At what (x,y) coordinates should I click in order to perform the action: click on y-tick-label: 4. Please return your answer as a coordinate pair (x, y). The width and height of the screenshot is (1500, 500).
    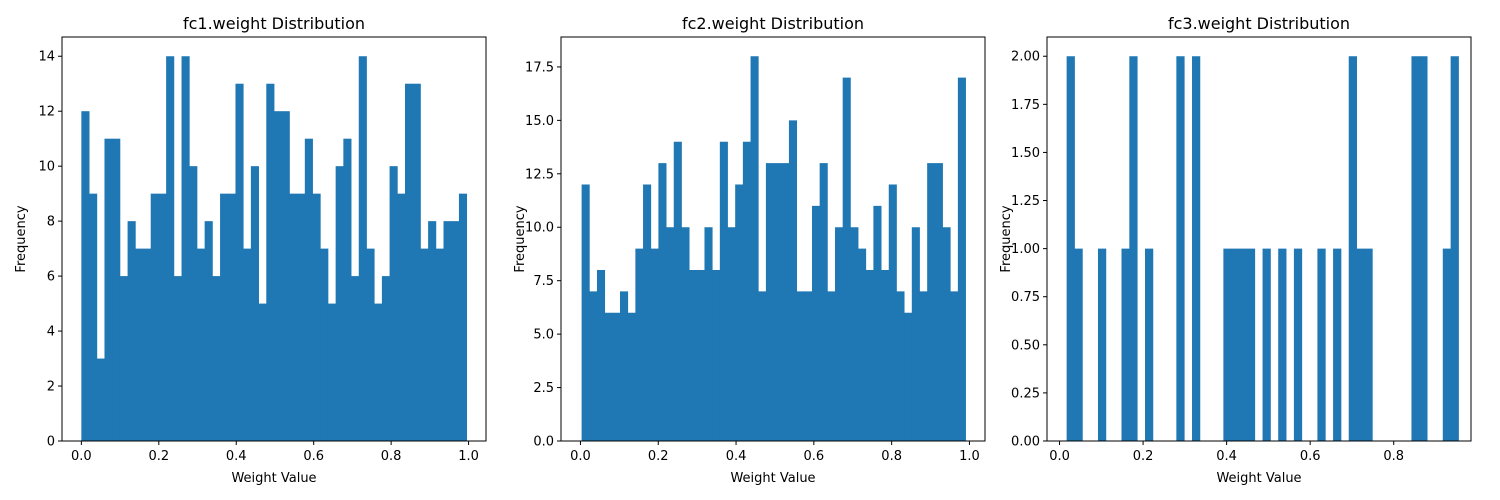
    Looking at the image, I should click on (51, 332).